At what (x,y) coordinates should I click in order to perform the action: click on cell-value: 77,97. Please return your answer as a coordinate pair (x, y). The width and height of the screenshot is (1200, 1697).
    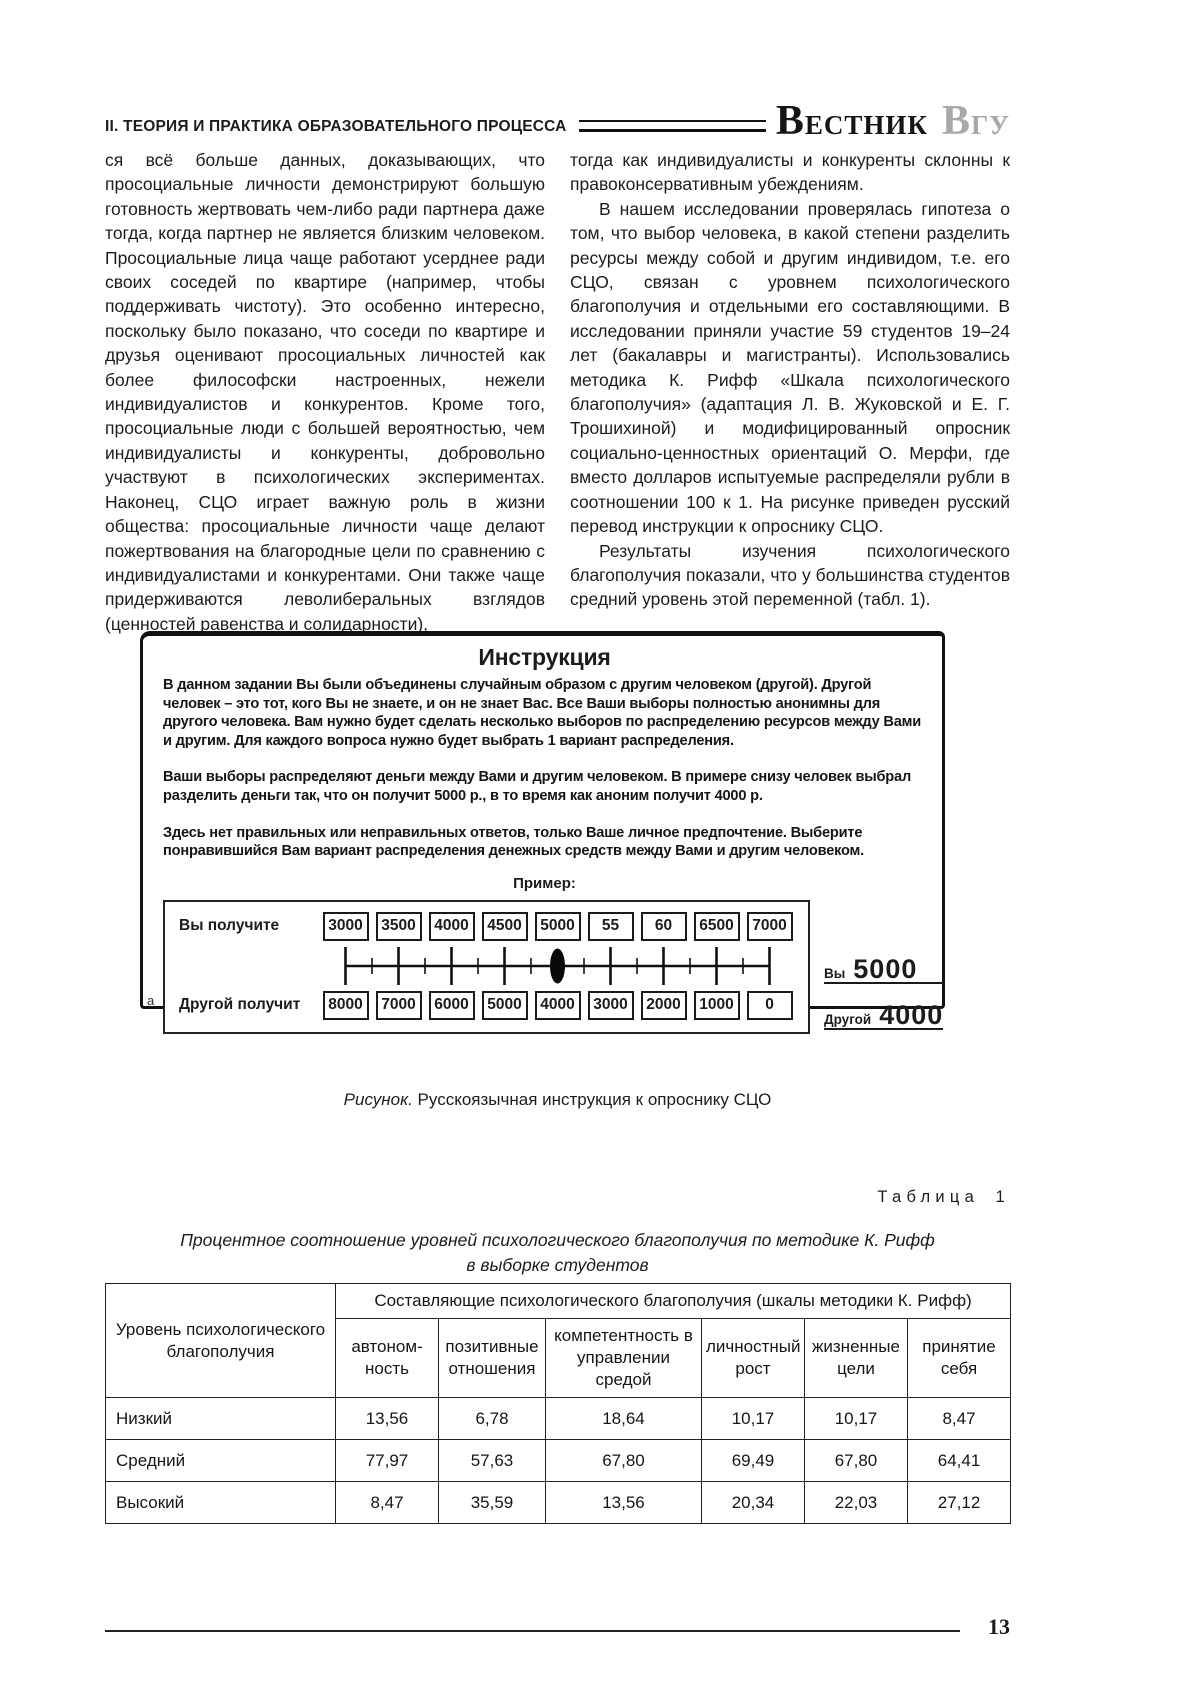
    Looking at the image, I should click on (387, 1460).